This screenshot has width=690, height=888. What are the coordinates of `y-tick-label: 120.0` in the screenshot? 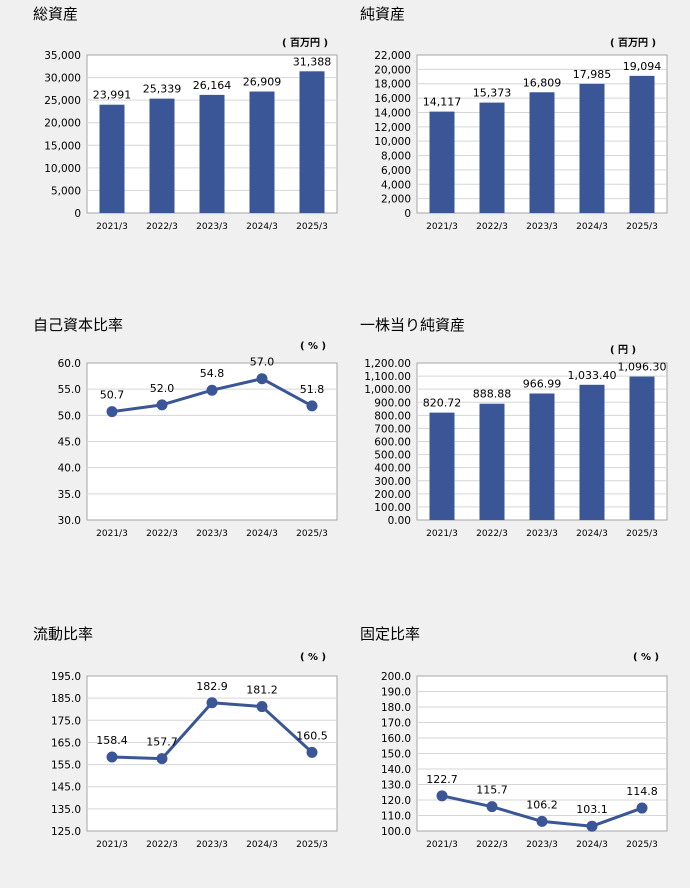 It's located at (396, 801).